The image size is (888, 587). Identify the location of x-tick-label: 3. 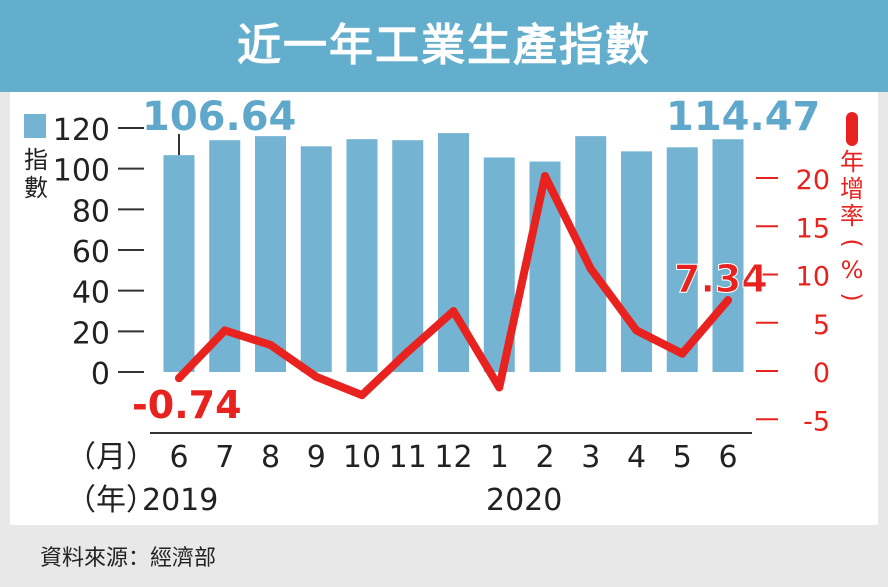
(590, 457).